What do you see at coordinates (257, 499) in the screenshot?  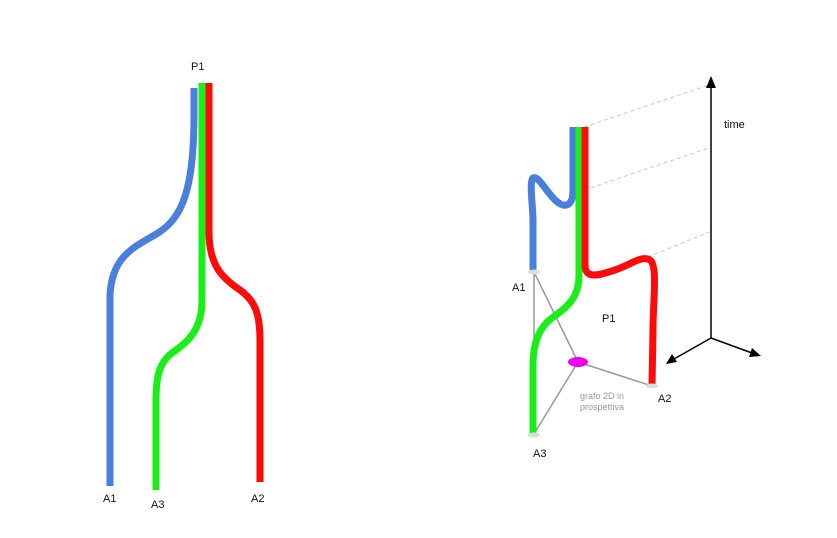 I see `left-label-a2: A2` at bounding box center [257, 499].